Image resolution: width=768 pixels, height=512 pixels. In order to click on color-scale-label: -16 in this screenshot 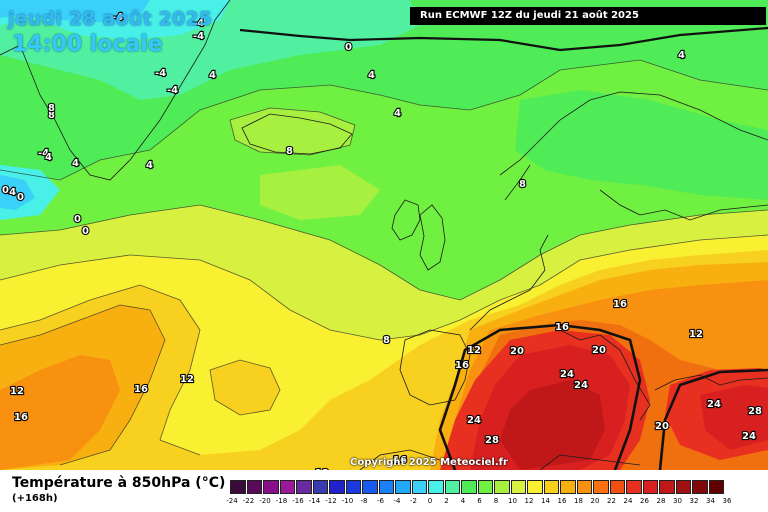, I will do `click(298, 501)`.